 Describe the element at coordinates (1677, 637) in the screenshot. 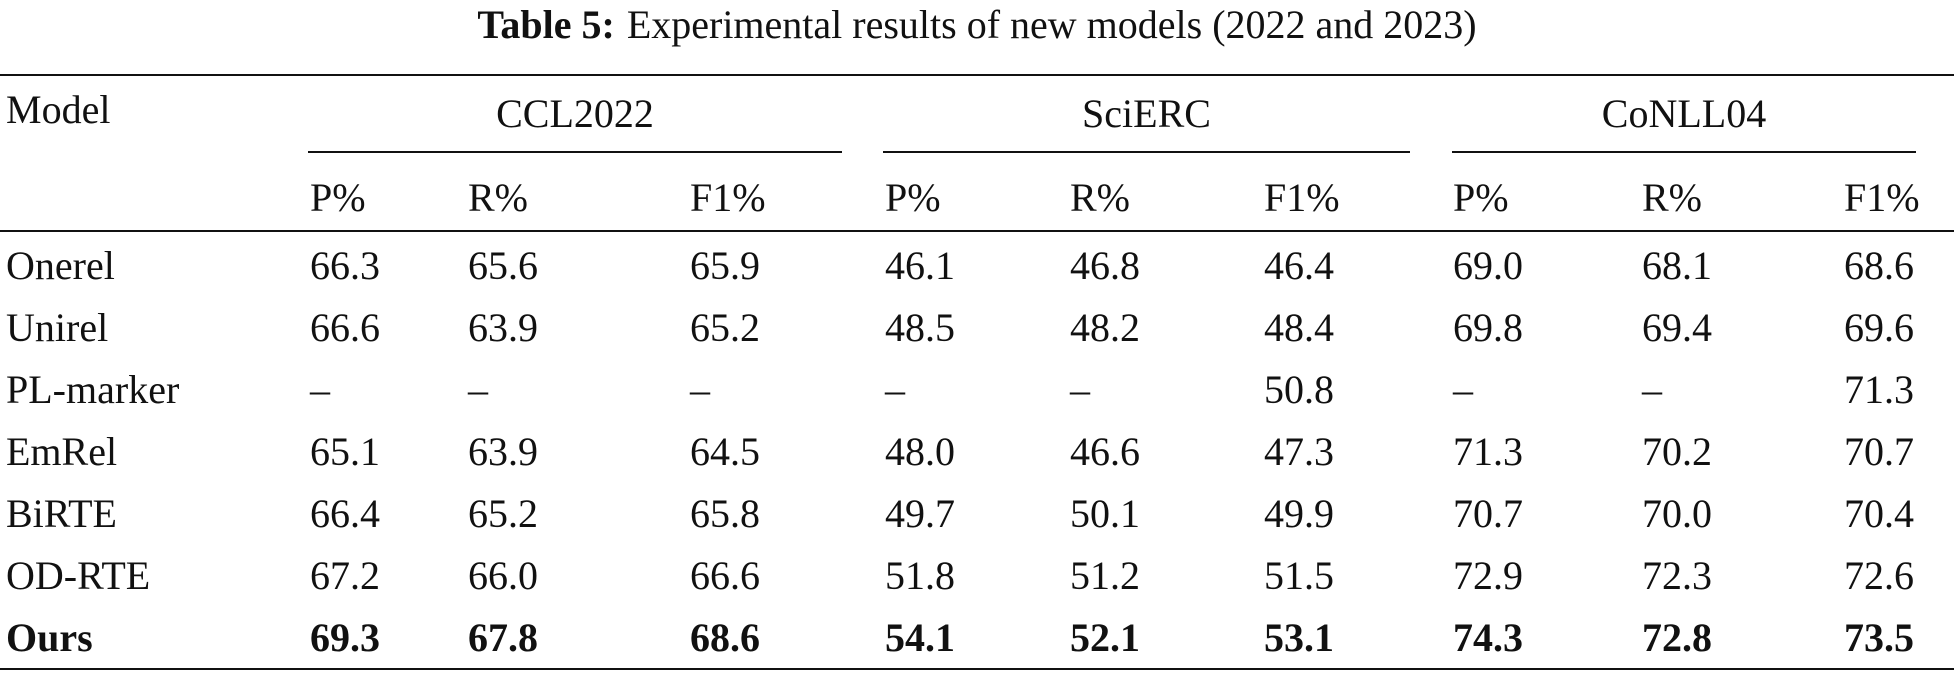

I see `table-cell: 72.8` at that location.